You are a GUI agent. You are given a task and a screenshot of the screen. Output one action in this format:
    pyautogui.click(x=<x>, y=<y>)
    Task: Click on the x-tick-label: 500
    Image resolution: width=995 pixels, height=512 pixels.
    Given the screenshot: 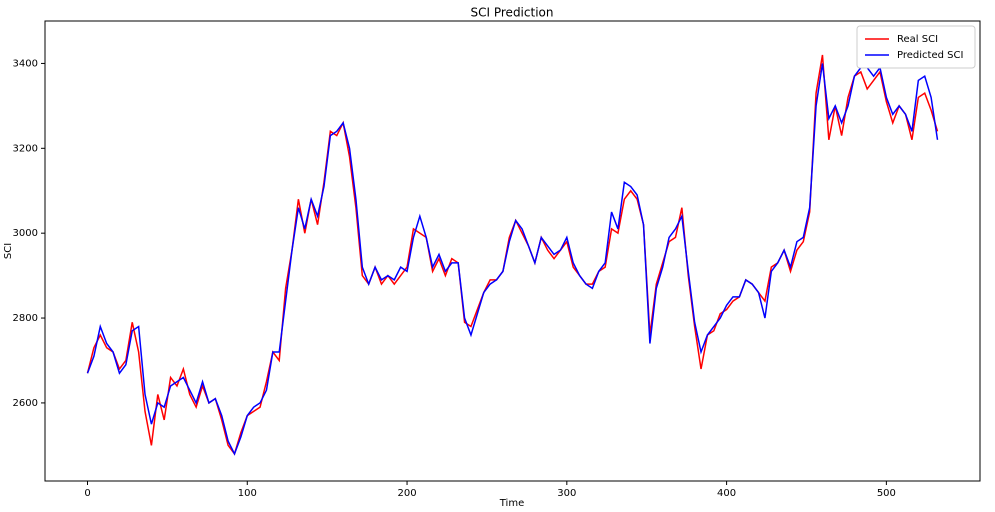 What is the action you would take?
    pyautogui.click(x=886, y=493)
    